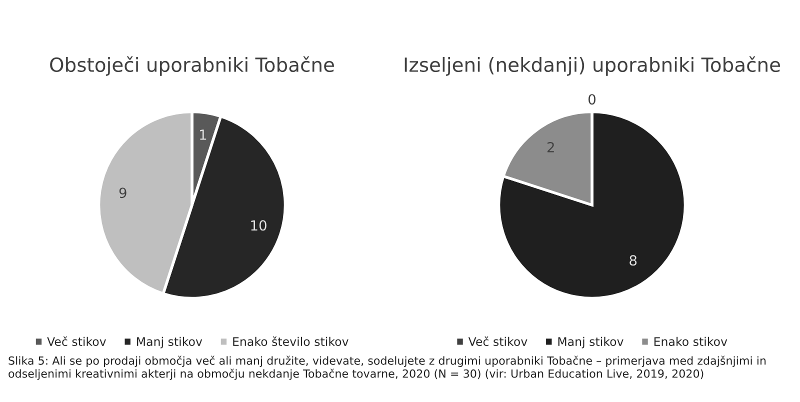 The image size is (800, 402). Describe the element at coordinates (592, 66) in the screenshot. I see `chart-title: Izseljeni (nekdanji) uporabniki Tobačne` at that location.